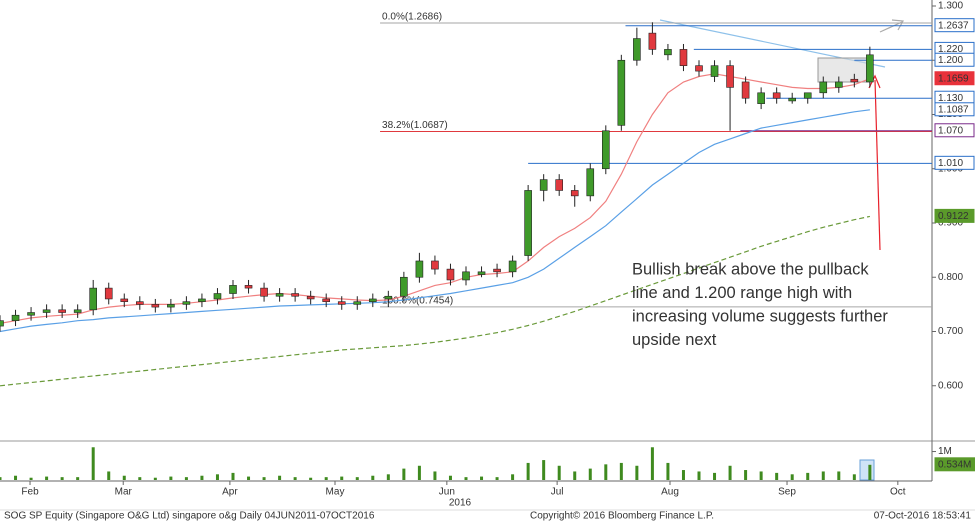 The width and height of the screenshot is (975, 524). I want to click on footer-center: Copyright© 2016 Bloomberg Finance L.P., so click(622, 516).